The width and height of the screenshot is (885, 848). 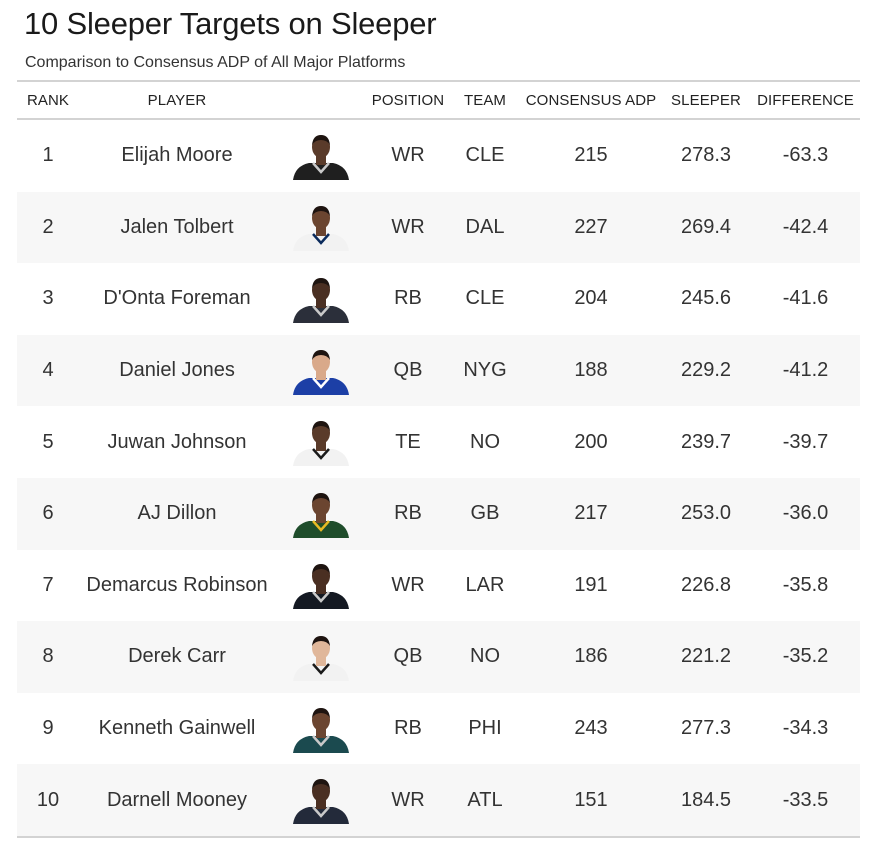 I want to click on difference-cell: -41.2, so click(x=805, y=370).